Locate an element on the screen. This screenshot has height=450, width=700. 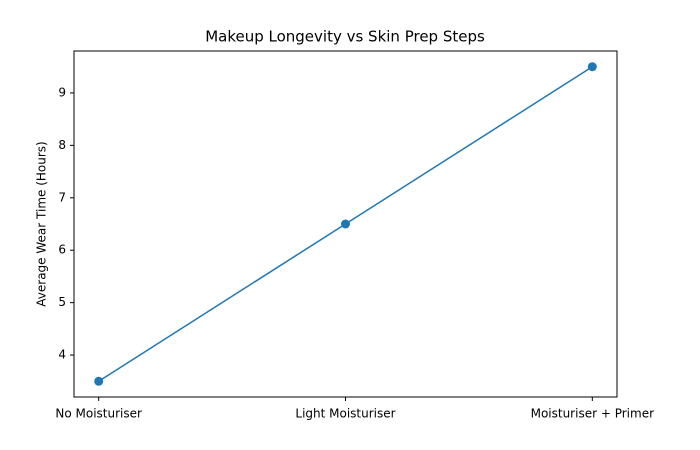
y-tick-label: 7 is located at coordinates (62, 197).